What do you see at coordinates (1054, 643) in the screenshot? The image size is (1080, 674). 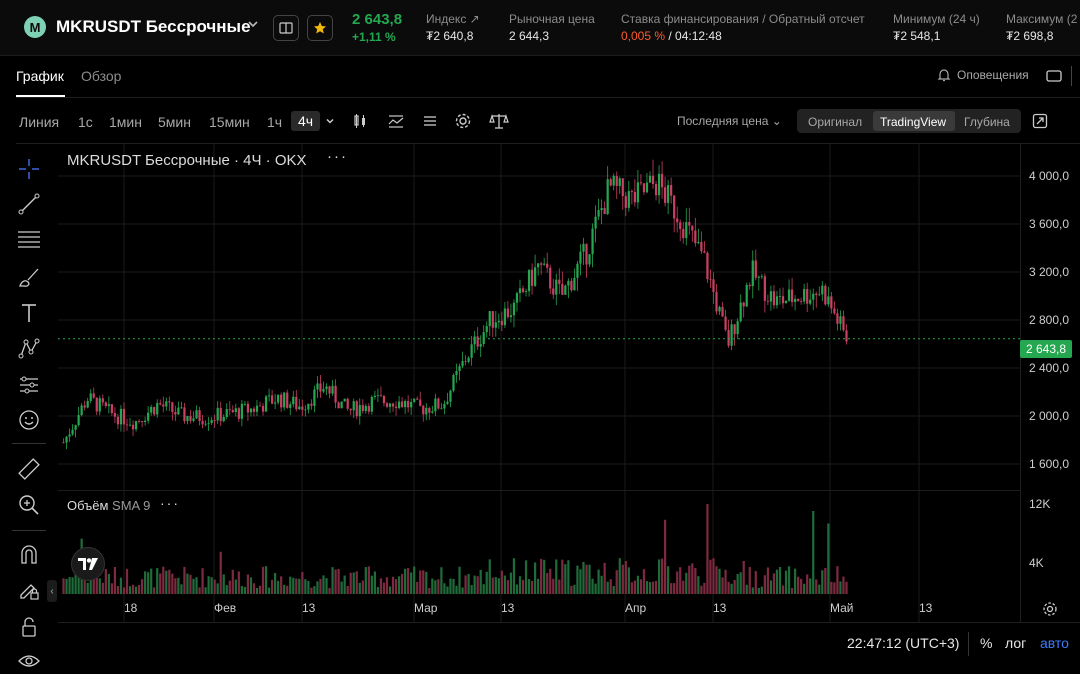 I see `auto-scale-button: авто` at bounding box center [1054, 643].